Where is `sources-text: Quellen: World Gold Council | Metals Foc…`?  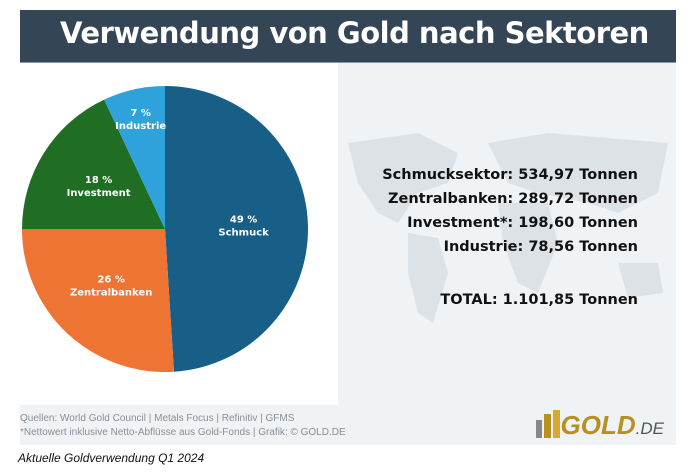 sources-text: Quellen: World Gold Council | Metals Foc… is located at coordinates (157, 418).